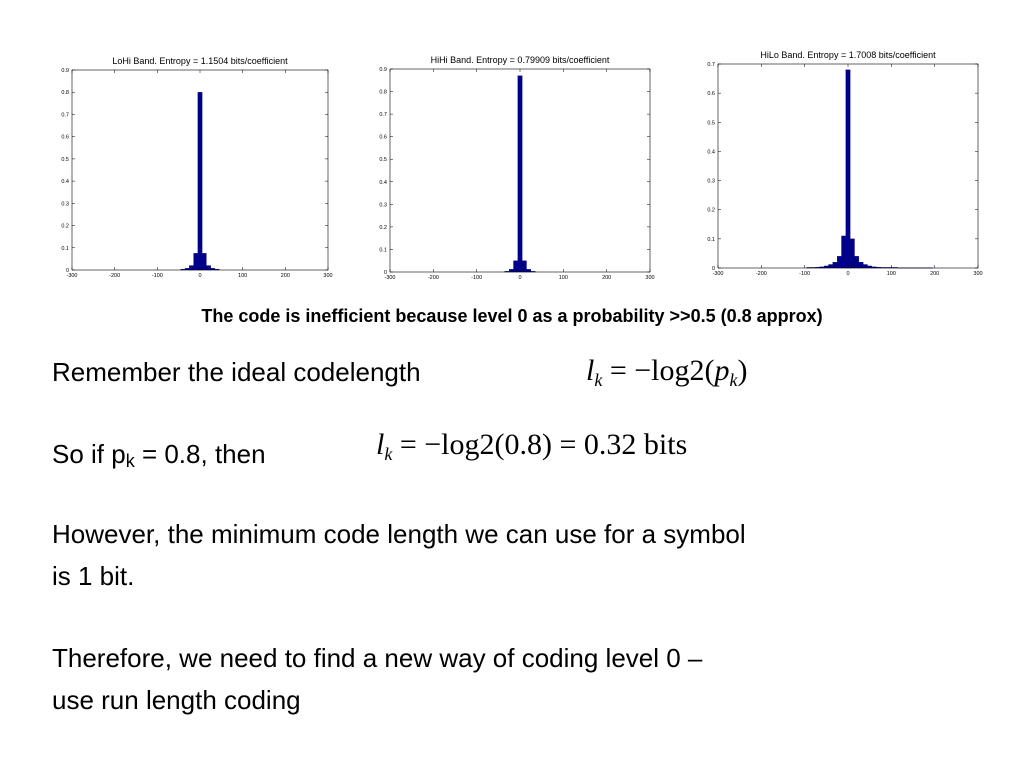 The height and width of the screenshot is (768, 1024). Describe the element at coordinates (804, 274) in the screenshot. I see `hilo-x-tick-label: -100` at that location.